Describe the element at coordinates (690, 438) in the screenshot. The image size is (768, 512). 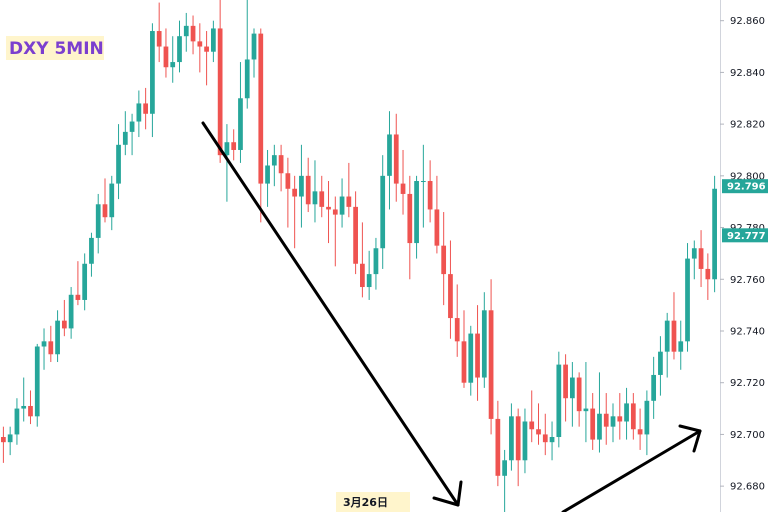
I see `up-trend-arrow-head` at that location.